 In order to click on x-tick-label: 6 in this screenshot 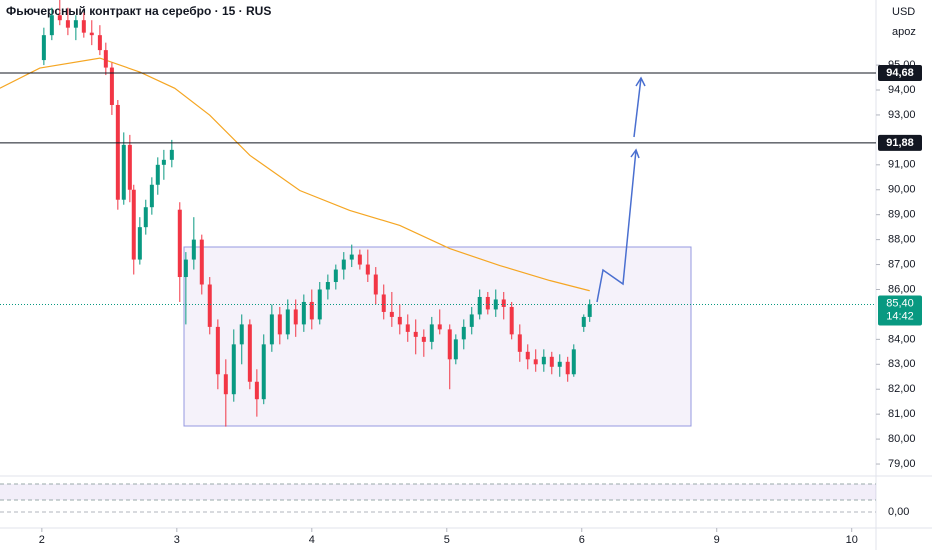, I will do `click(582, 540)`.